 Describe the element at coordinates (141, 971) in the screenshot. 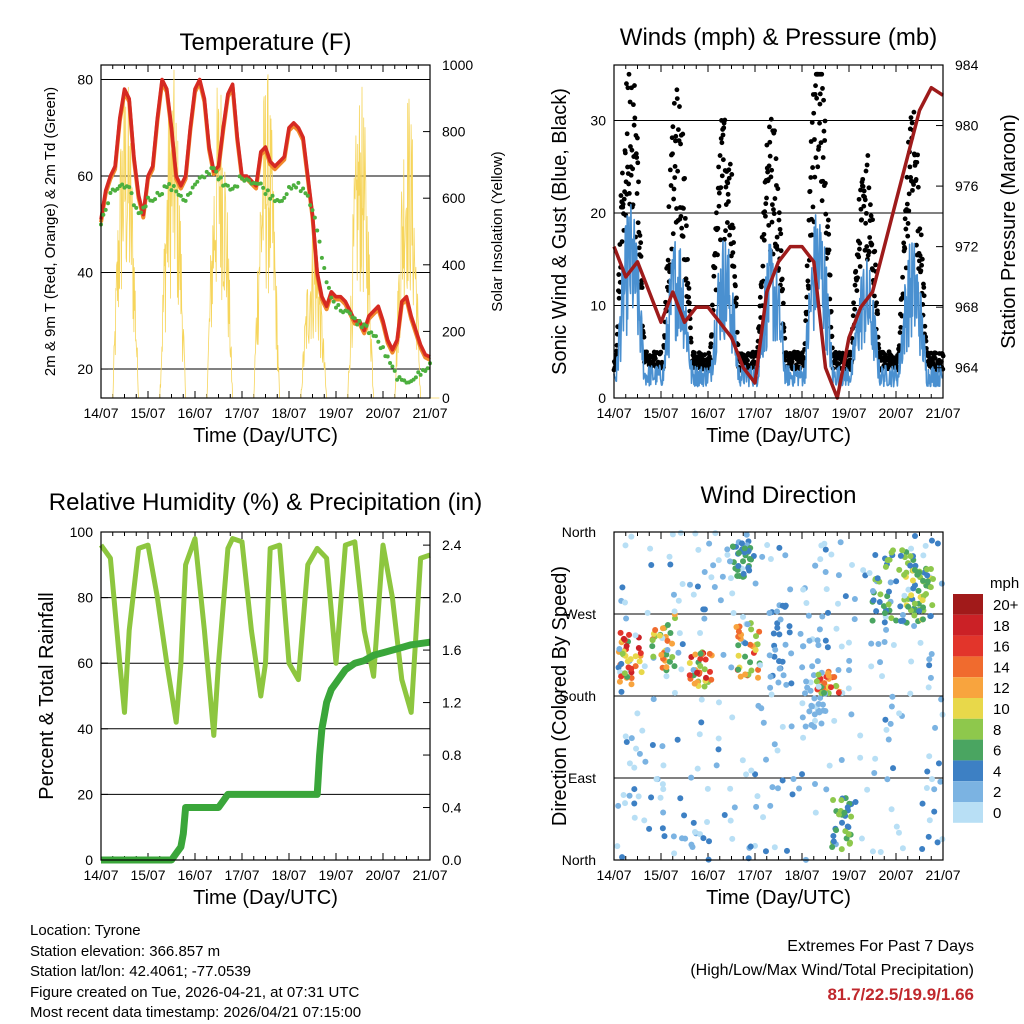

I see `latlon-text: Station lat/lon: 42.4061; -77.0539` at that location.